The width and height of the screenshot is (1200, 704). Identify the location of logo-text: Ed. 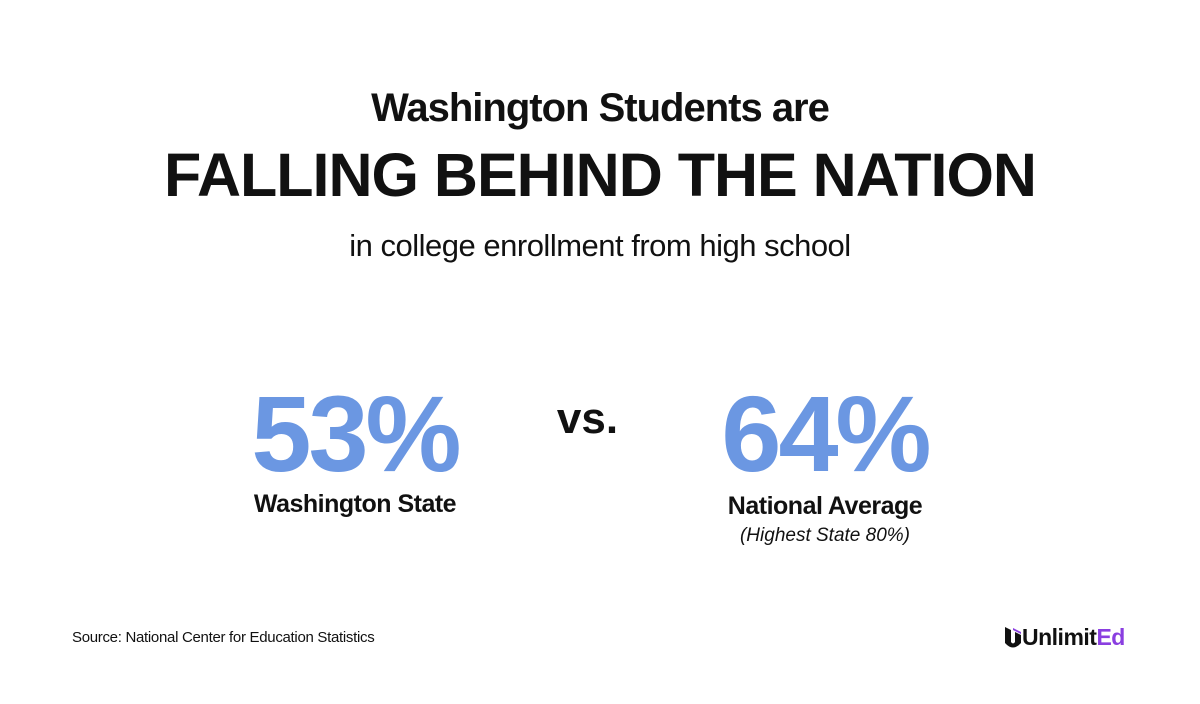
(1110, 636).